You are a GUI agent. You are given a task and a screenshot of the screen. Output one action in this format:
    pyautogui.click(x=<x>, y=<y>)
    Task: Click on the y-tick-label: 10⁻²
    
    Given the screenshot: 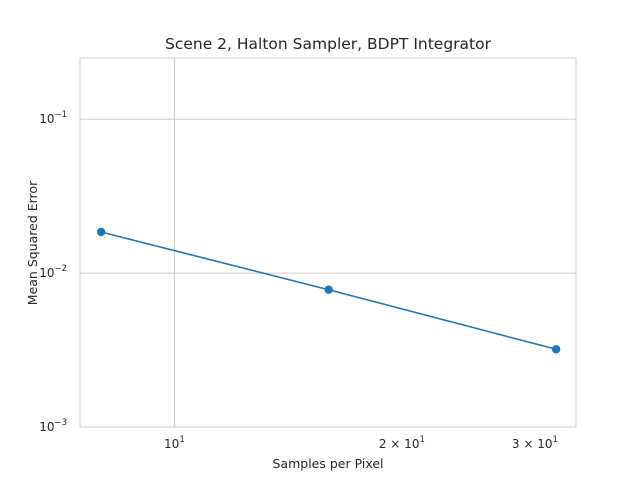 What is the action you would take?
    pyautogui.click(x=53, y=272)
    